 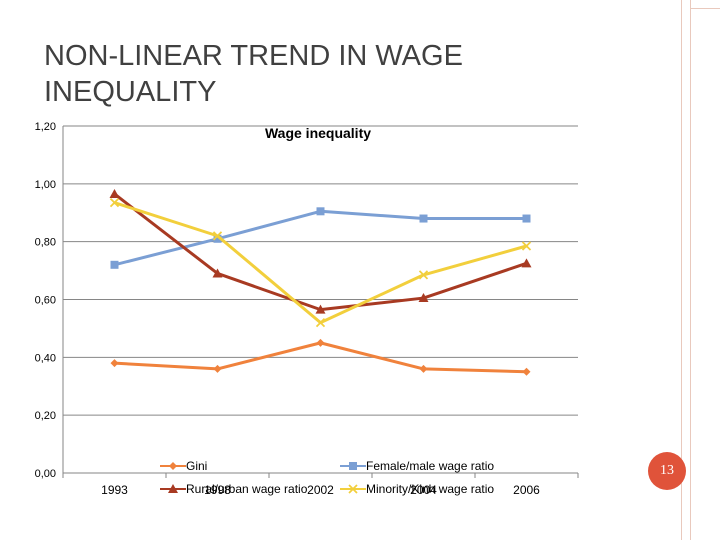 I want to click on y-tick-label: 0,40, so click(x=45, y=358).